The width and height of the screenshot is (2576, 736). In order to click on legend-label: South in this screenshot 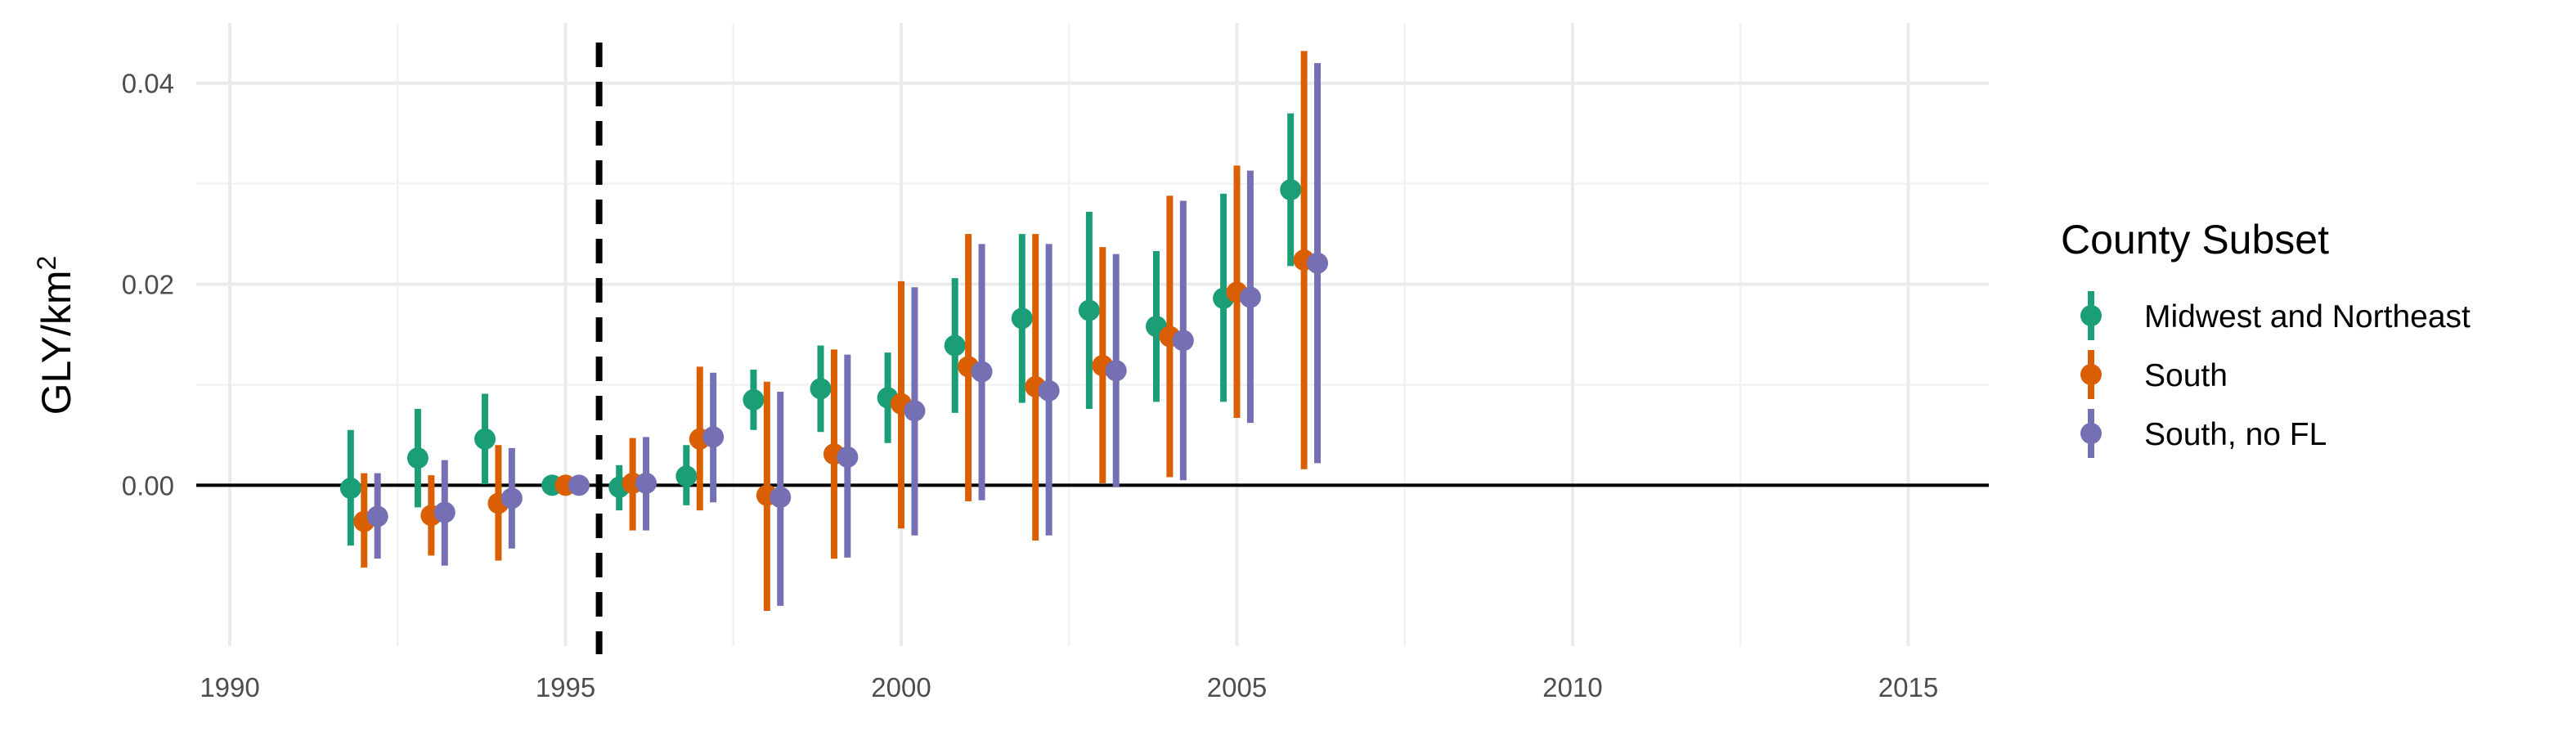, I will do `click(2186, 376)`.